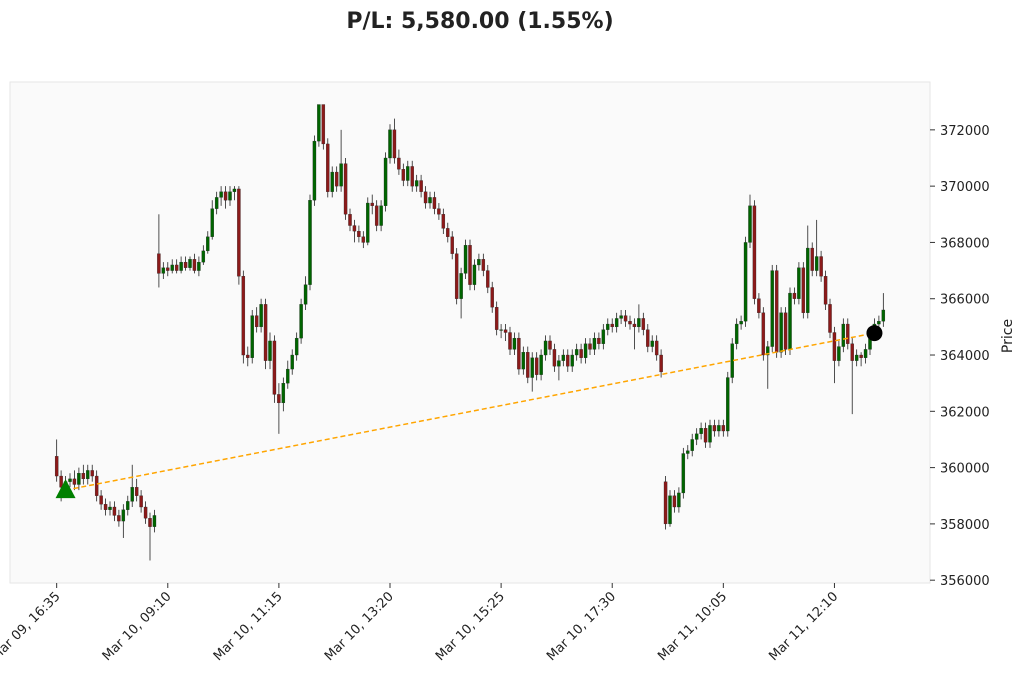  What do you see at coordinates (874, 333) in the screenshot?
I see `exit-marker` at bounding box center [874, 333].